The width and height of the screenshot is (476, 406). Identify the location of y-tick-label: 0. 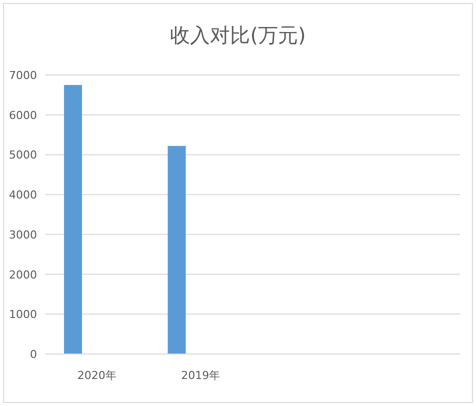
(33, 354).